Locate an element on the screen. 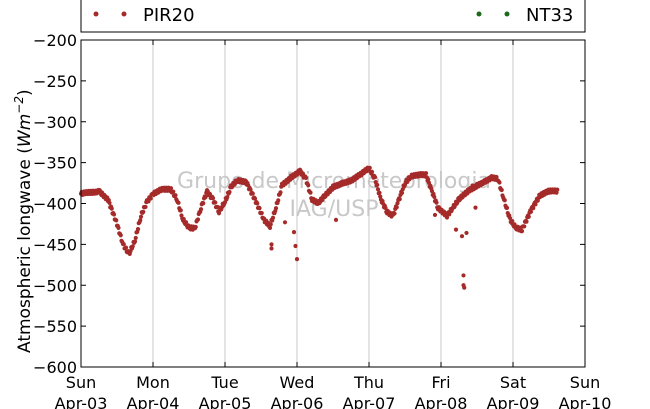  y-axis-label-text: Atmospheric longwave is located at coordinates (25, 256).